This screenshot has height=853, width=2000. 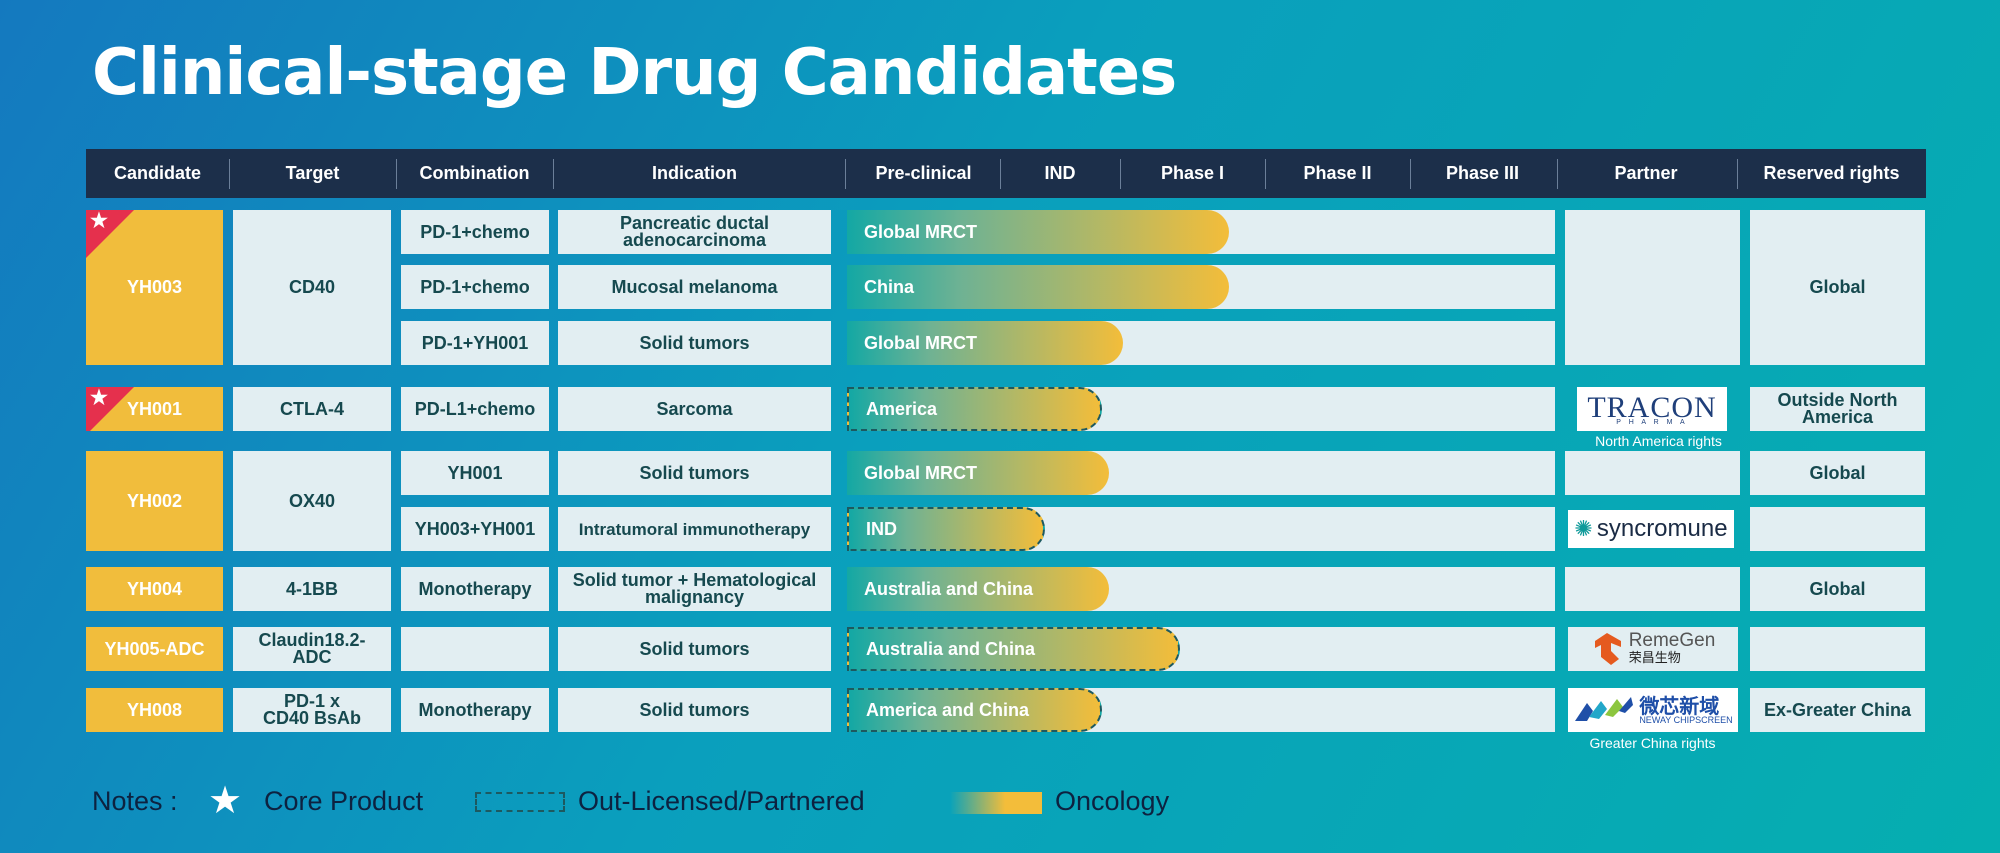 I want to click on header-preclinical: Pre-clinical, so click(x=923, y=173).